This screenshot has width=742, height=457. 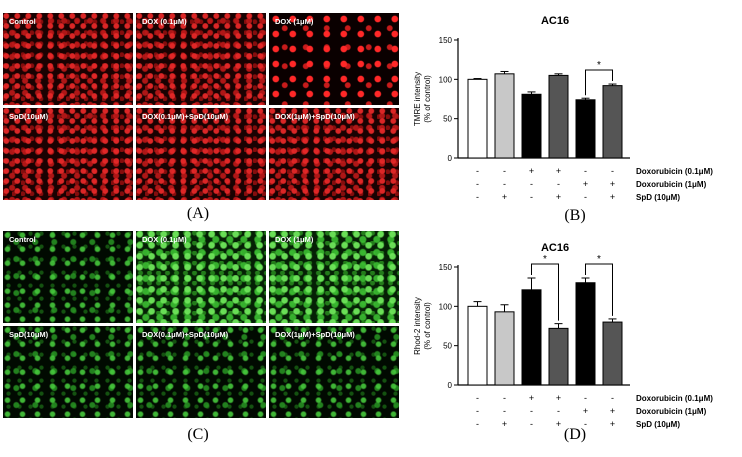 I want to click on y-axis-label: TMRE intensity, so click(x=417, y=99).